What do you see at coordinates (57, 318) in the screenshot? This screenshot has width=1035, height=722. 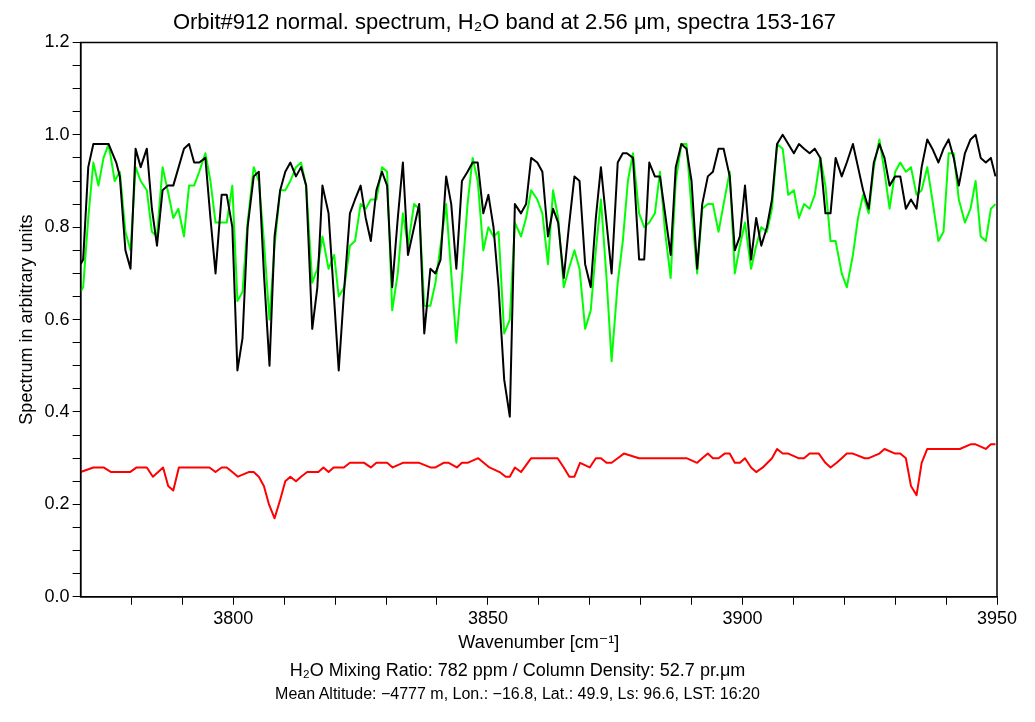 I see `y-tick-label: 0.6` at bounding box center [57, 318].